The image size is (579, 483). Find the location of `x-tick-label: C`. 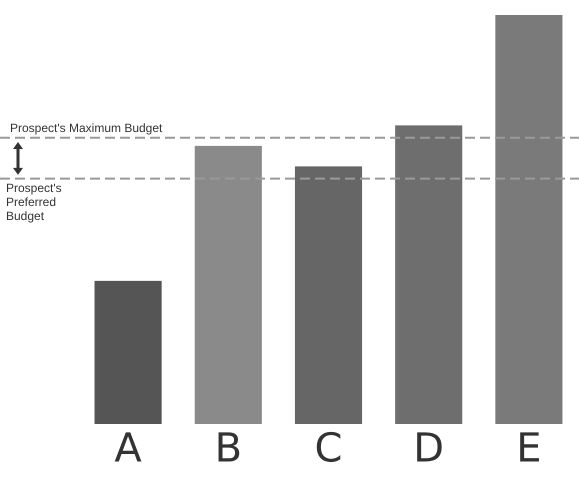

x-tick-label: C is located at coordinates (328, 448).